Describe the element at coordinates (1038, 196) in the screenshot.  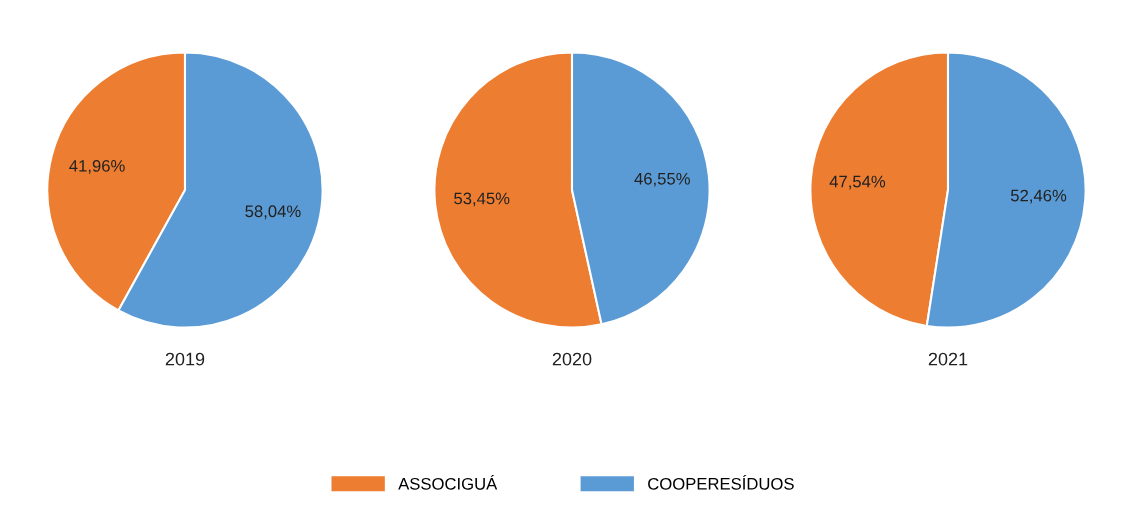
I see `data-label: 52,46%` at that location.